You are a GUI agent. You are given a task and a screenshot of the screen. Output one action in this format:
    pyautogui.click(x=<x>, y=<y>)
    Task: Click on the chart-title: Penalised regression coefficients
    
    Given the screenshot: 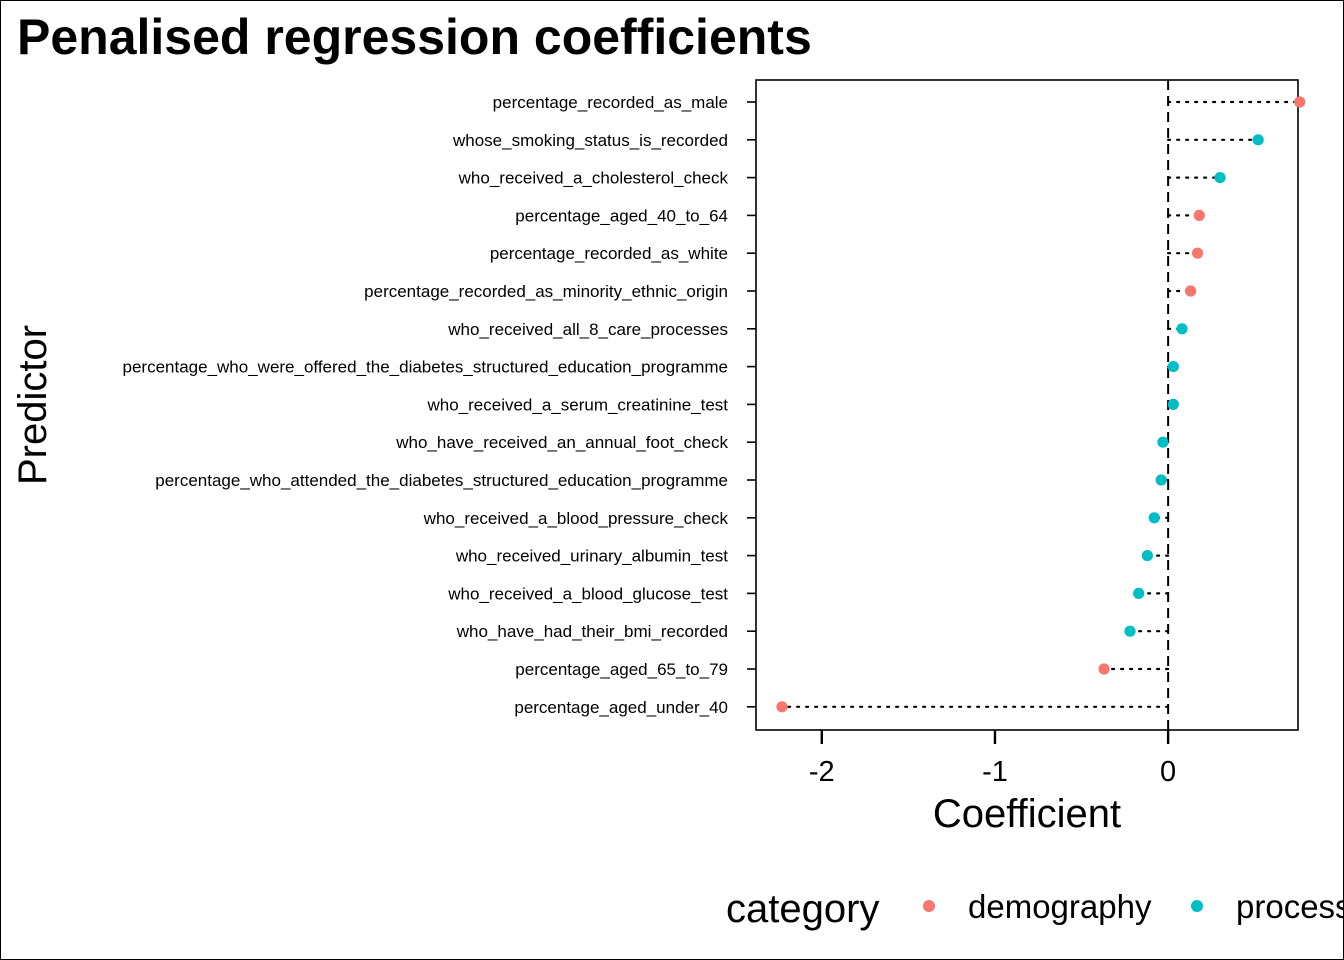 What is the action you would take?
    pyautogui.click(x=414, y=37)
    